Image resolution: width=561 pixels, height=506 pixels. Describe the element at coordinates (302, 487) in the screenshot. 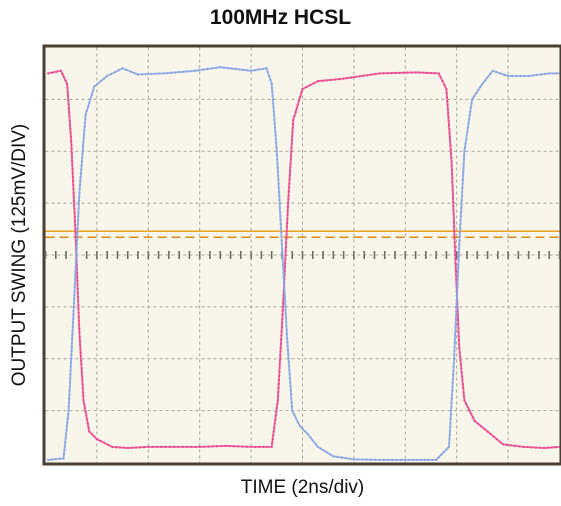

I see `x-axis-label: TIME (2ns/div)` at that location.